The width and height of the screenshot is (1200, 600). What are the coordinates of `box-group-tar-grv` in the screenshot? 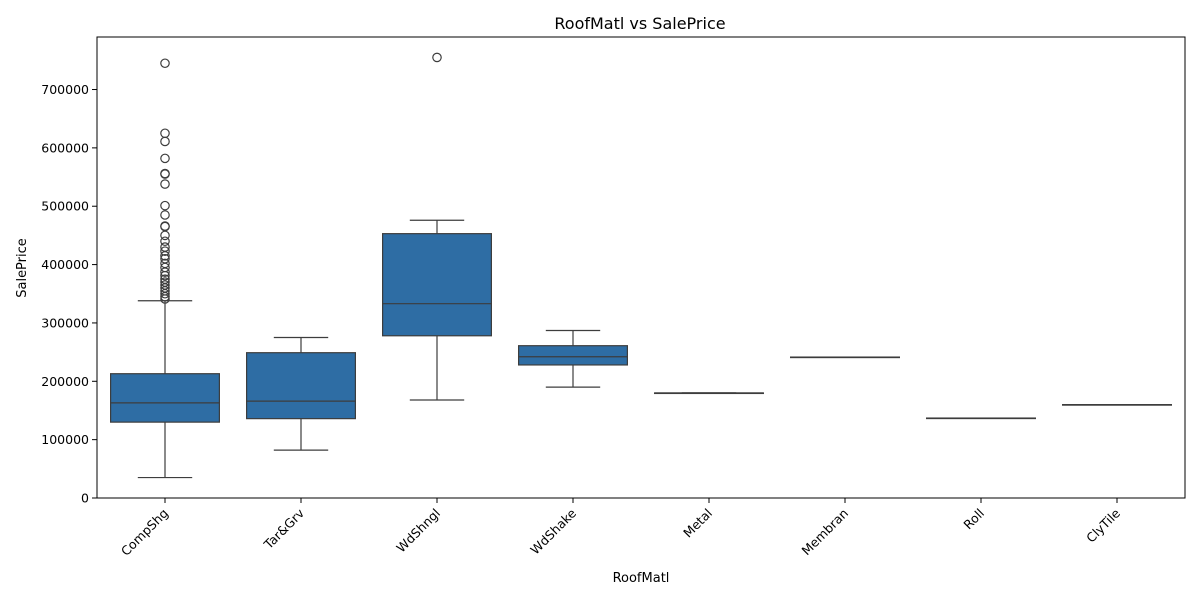 It's located at (301, 393).